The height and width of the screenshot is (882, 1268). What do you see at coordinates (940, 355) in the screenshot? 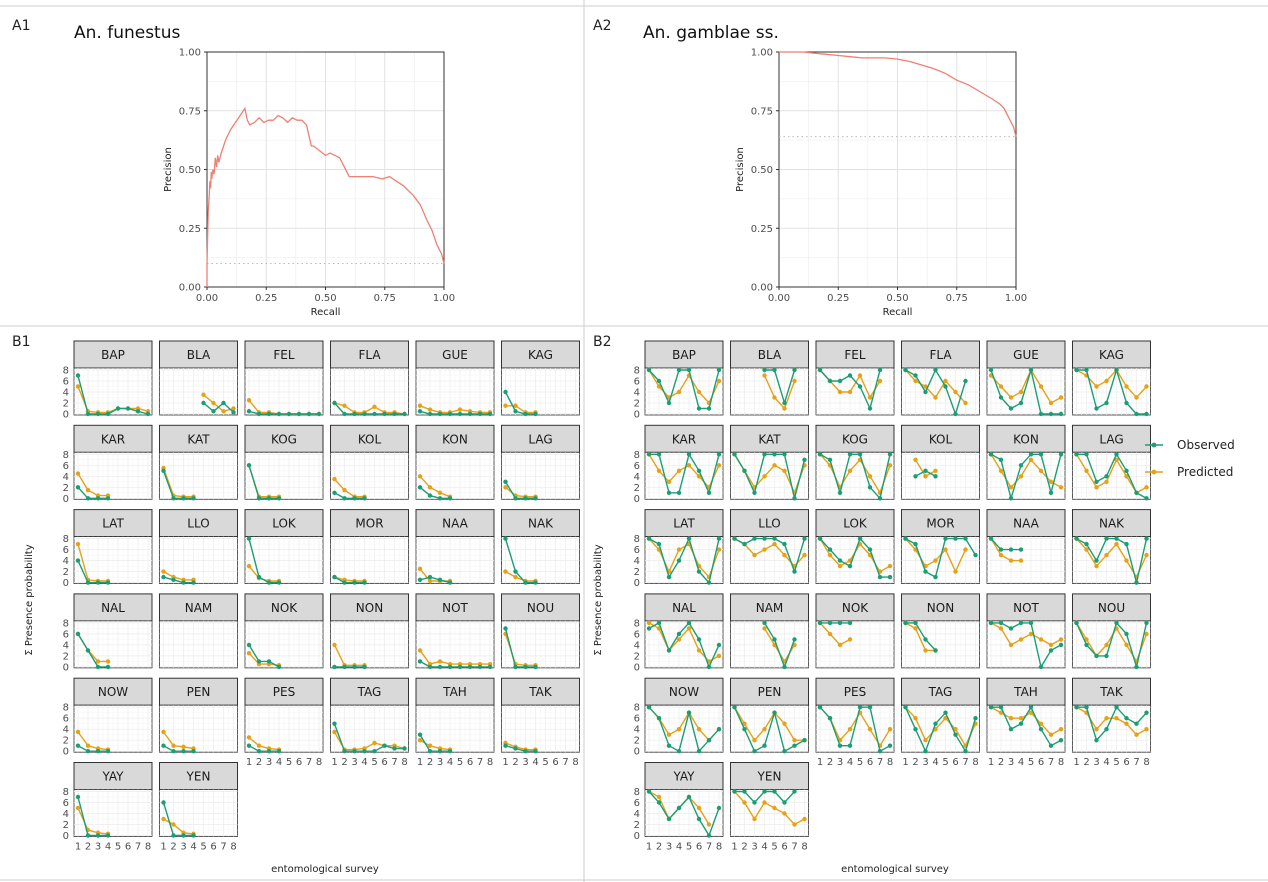
I see `facet-strip-label: FLA` at bounding box center [940, 355].